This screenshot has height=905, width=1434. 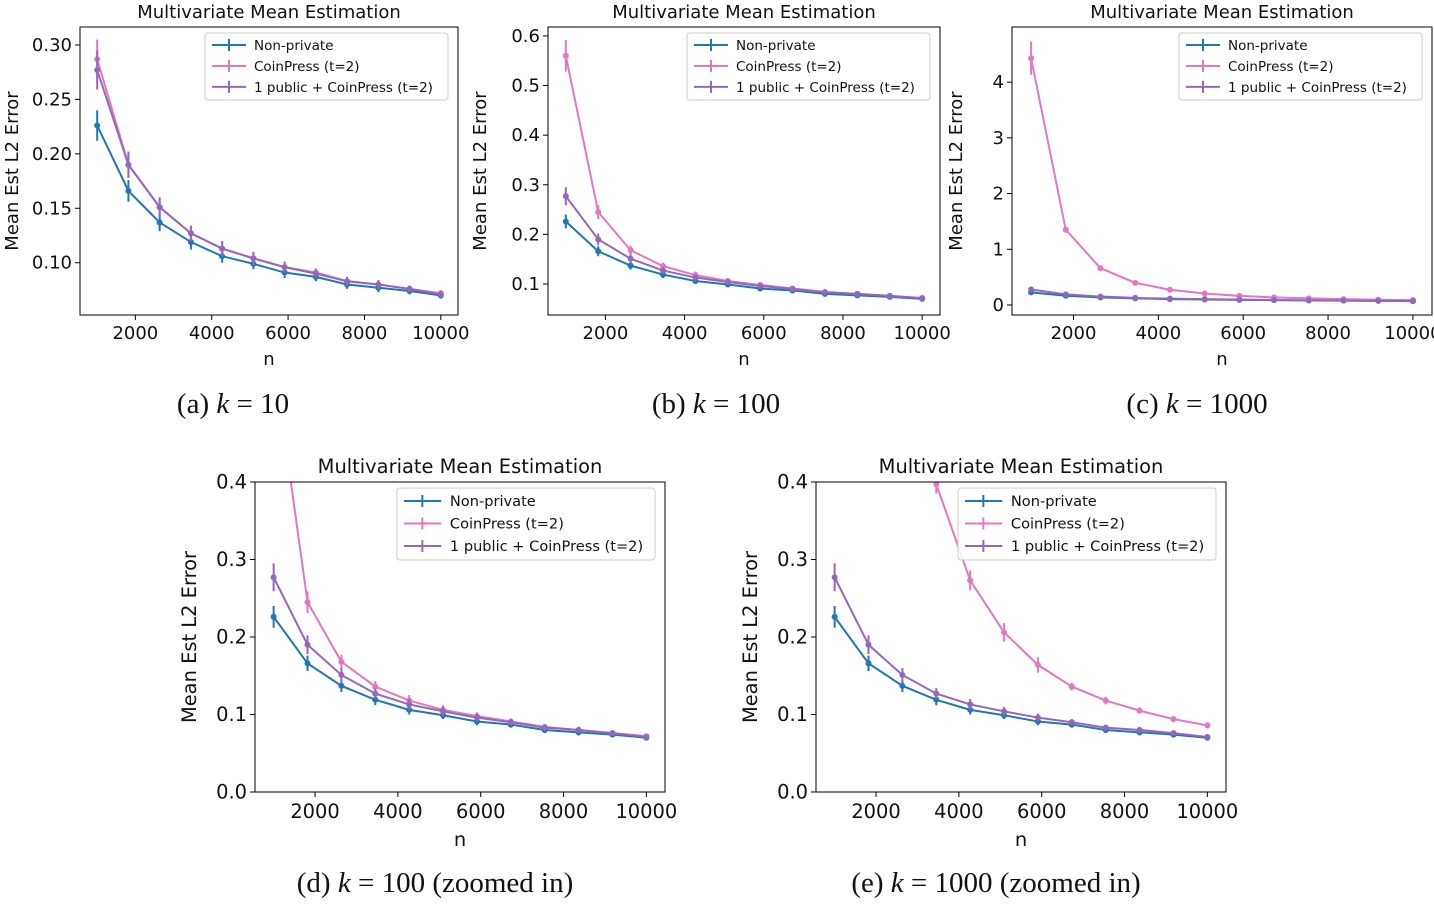 I want to click on chart-title: Multivariate Mean Estimation, so click(x=1021, y=466).